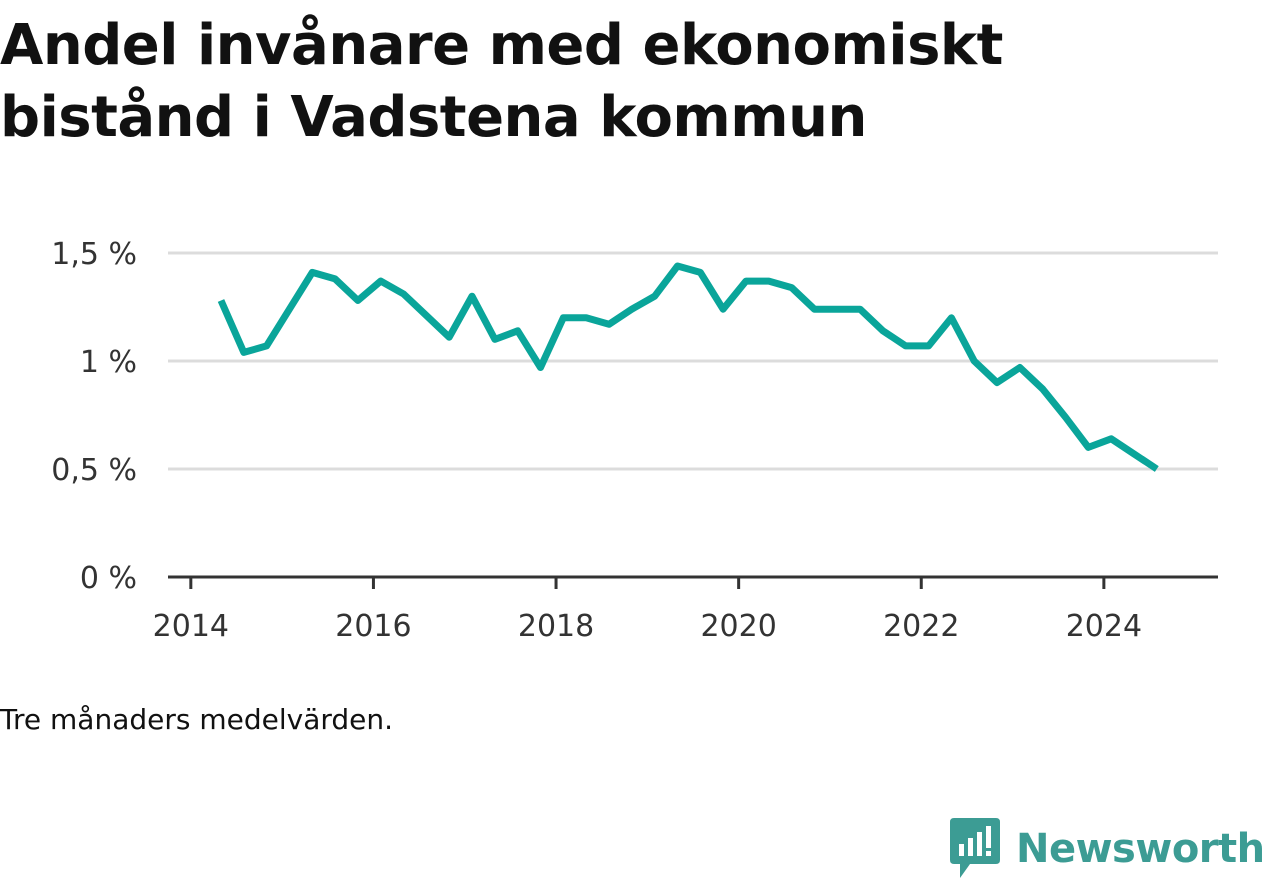 This screenshot has width=1262, height=880. Describe the element at coordinates (693, 582) in the screenshot. I see `x-axis` at that location.